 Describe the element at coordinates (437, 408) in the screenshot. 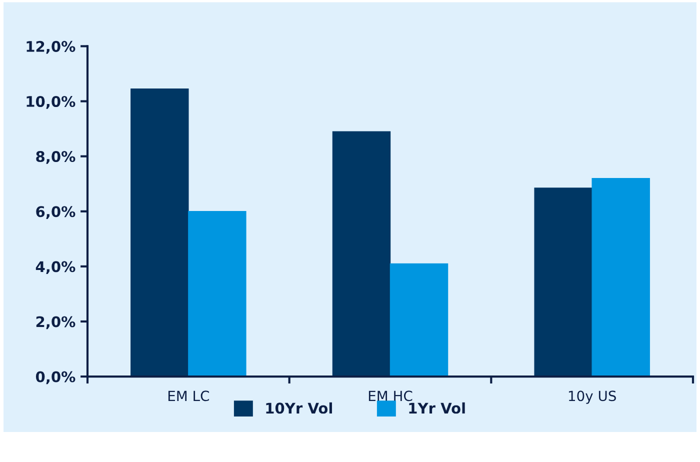

I see `legend-label: 1Yr Vol` at that location.